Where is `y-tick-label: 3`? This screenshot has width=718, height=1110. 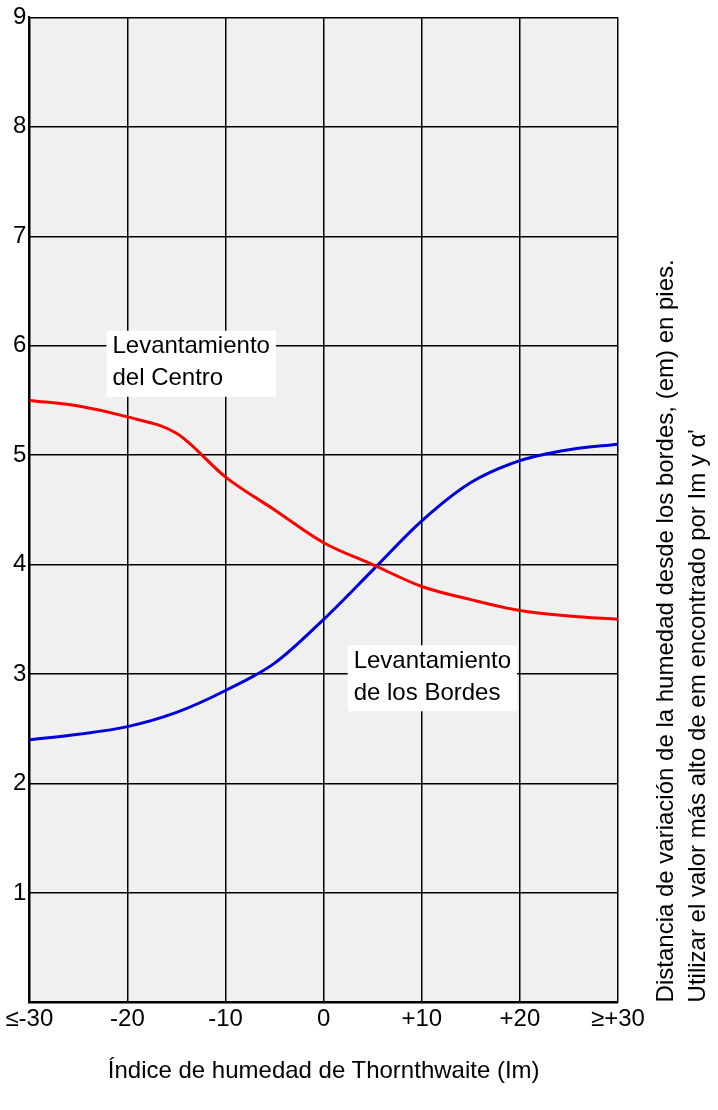 y-tick-label: 3 is located at coordinates (19, 672).